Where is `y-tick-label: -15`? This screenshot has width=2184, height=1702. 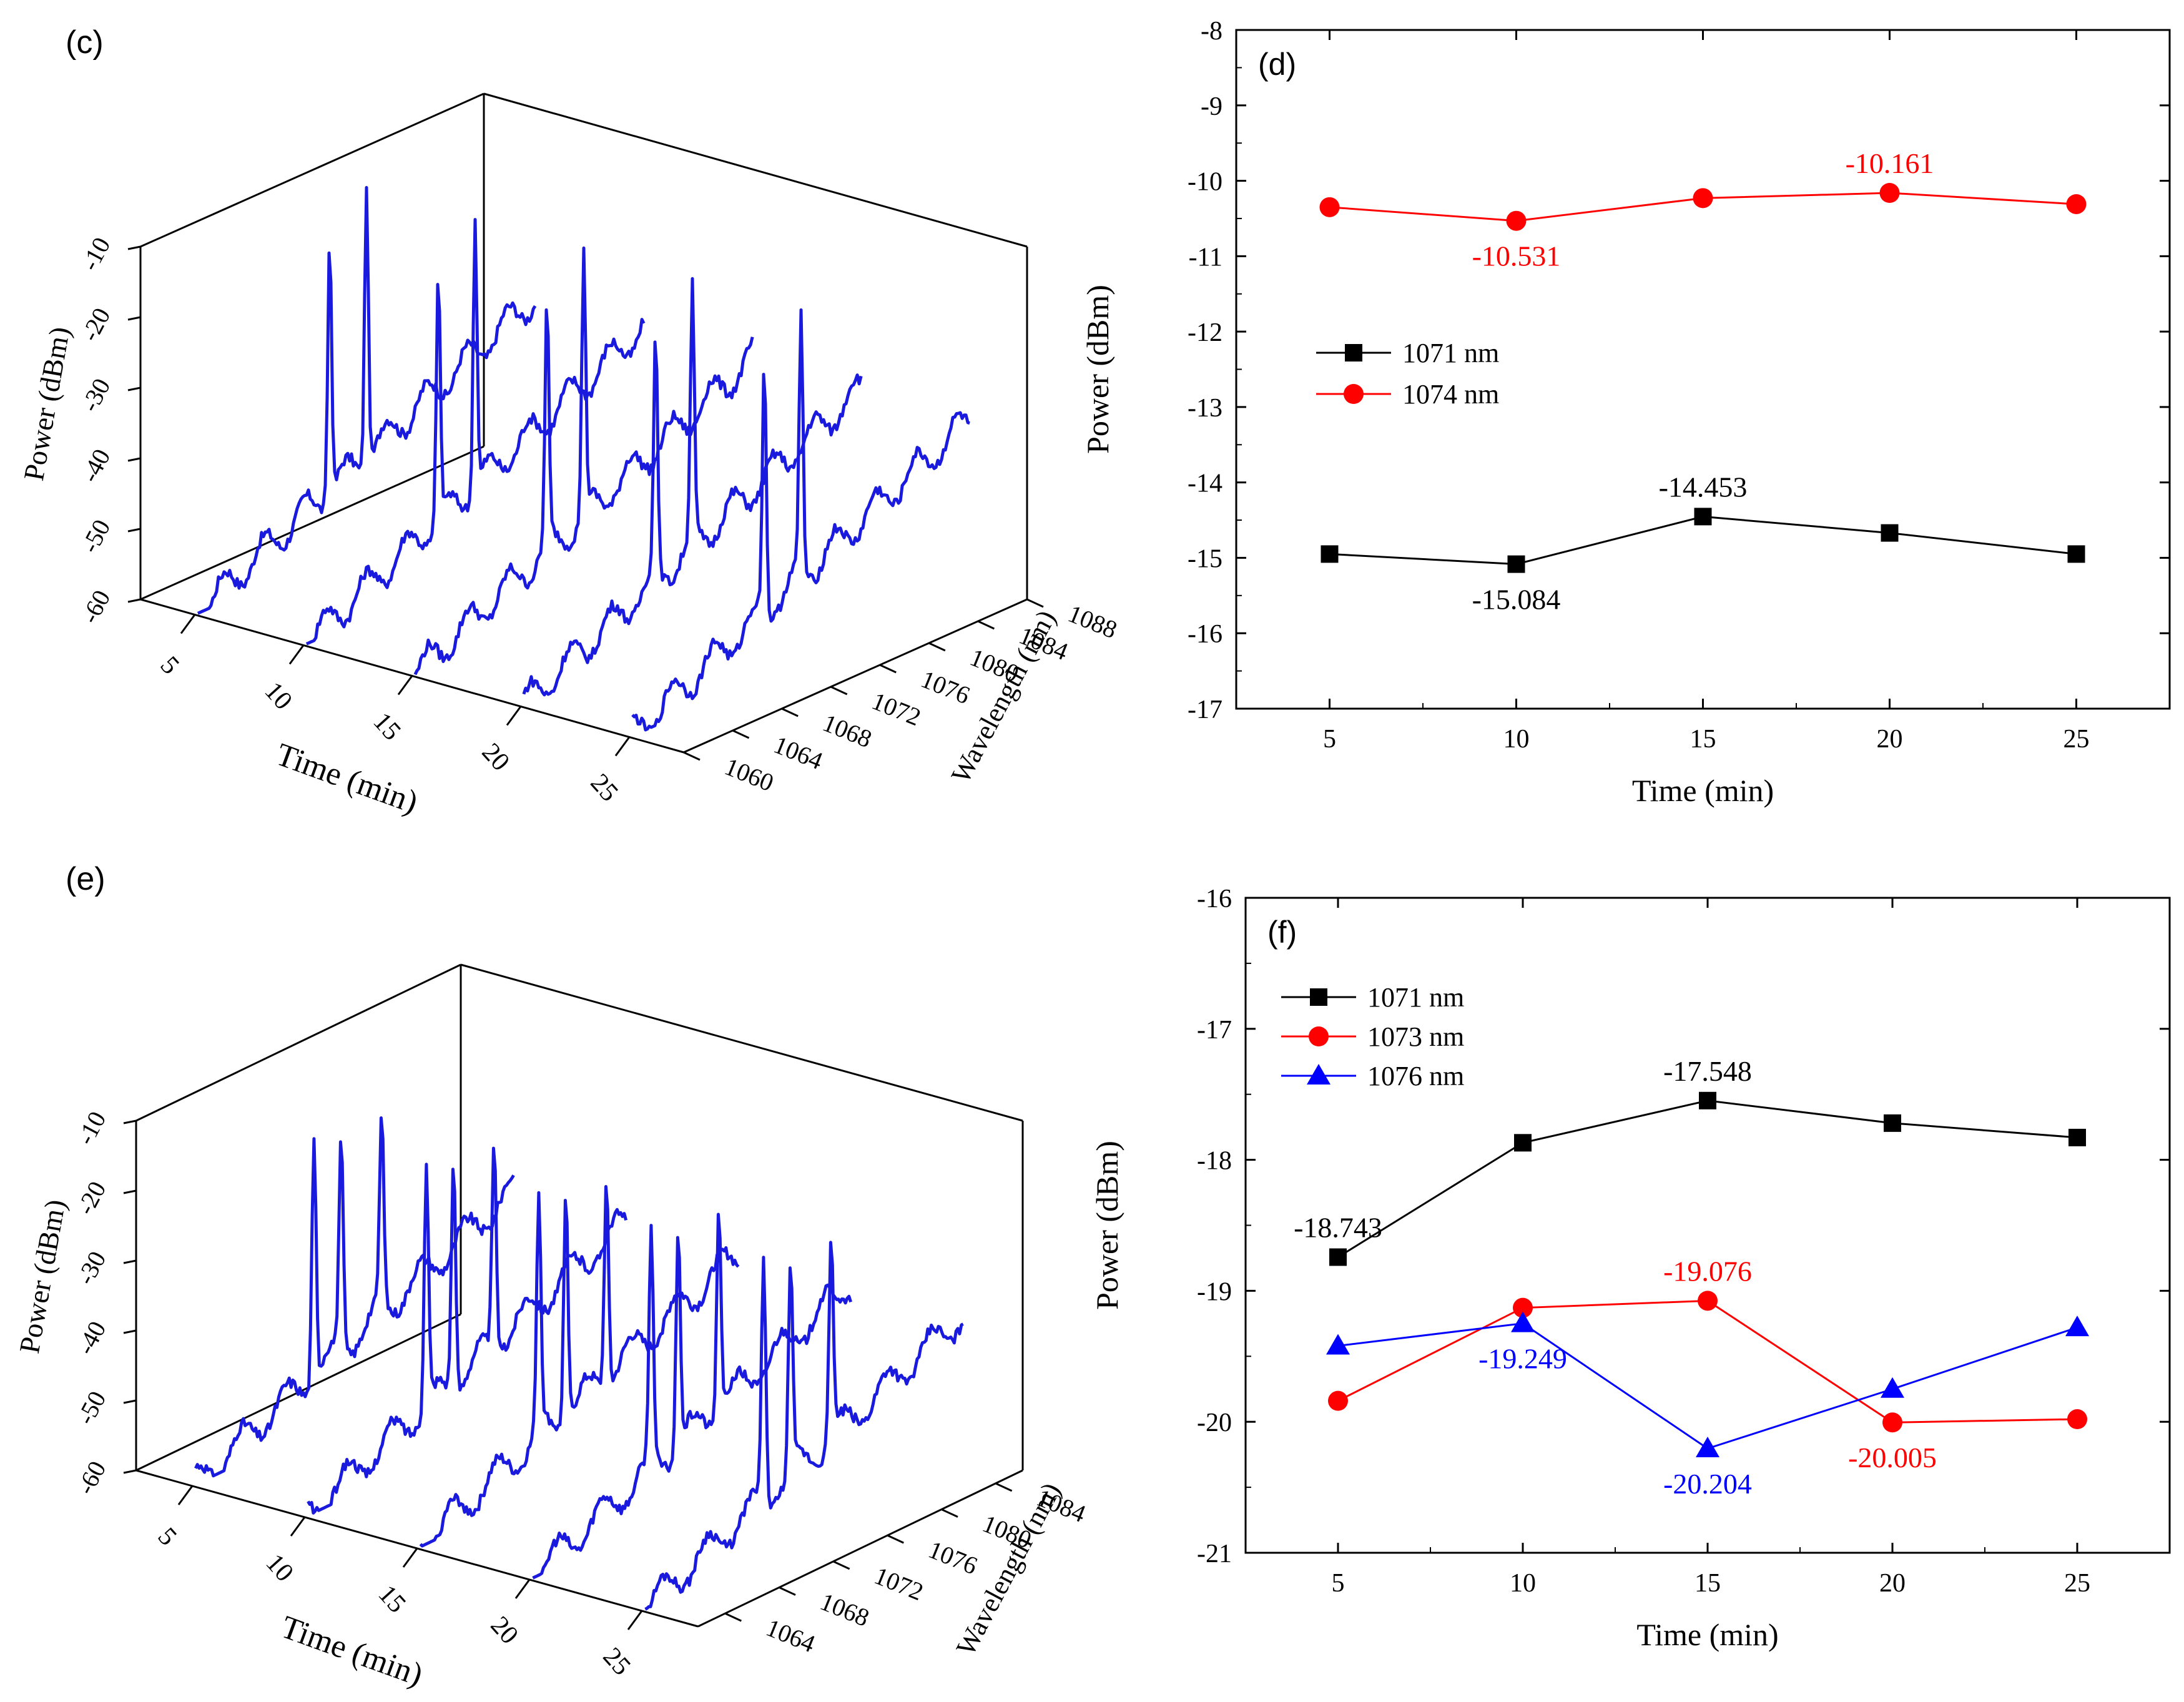
y-tick-label: -15 is located at coordinates (1205, 558).